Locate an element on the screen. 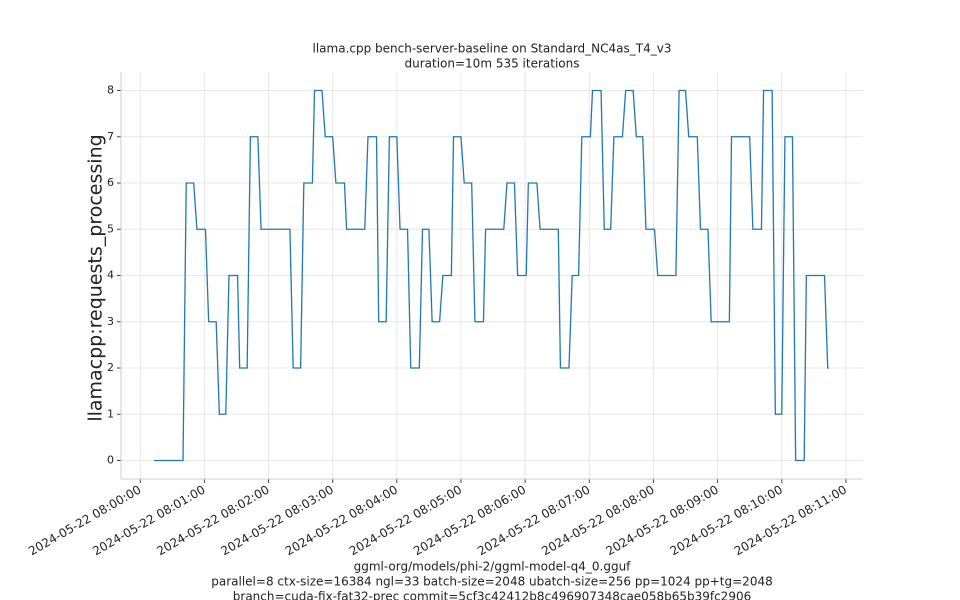 This screenshot has width=960, height=600. x-tick-label: 2024-05-22 08:01:00 is located at coordinates (148, 521).